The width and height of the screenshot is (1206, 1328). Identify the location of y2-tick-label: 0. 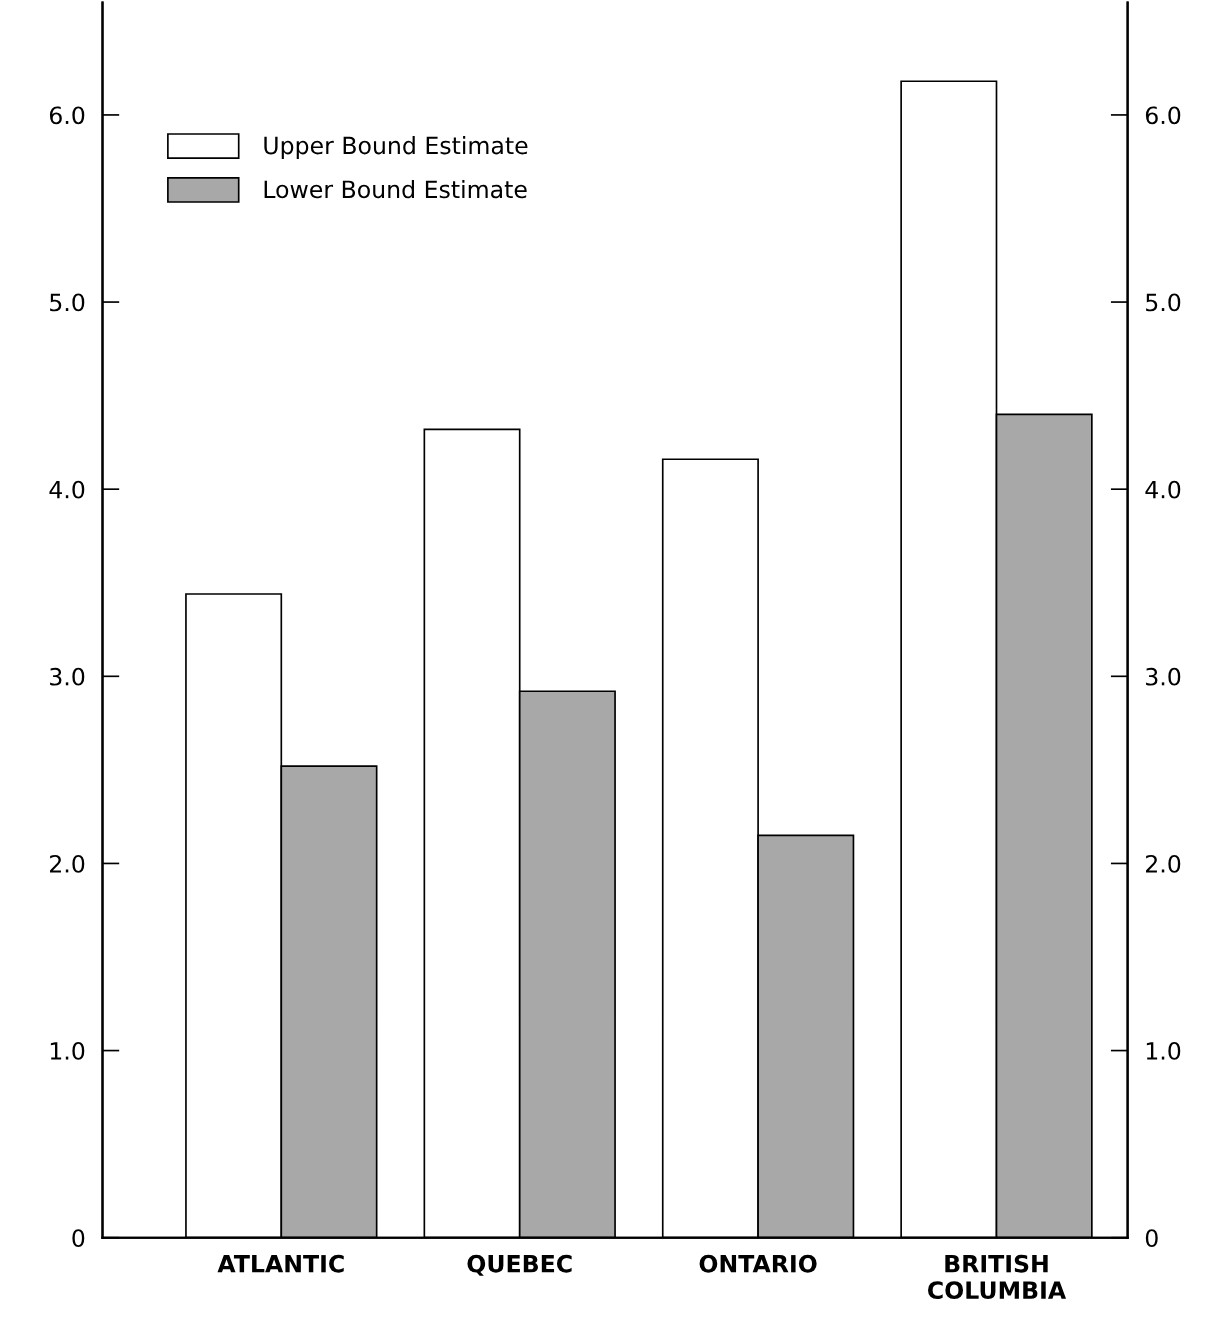
(1151, 1238).